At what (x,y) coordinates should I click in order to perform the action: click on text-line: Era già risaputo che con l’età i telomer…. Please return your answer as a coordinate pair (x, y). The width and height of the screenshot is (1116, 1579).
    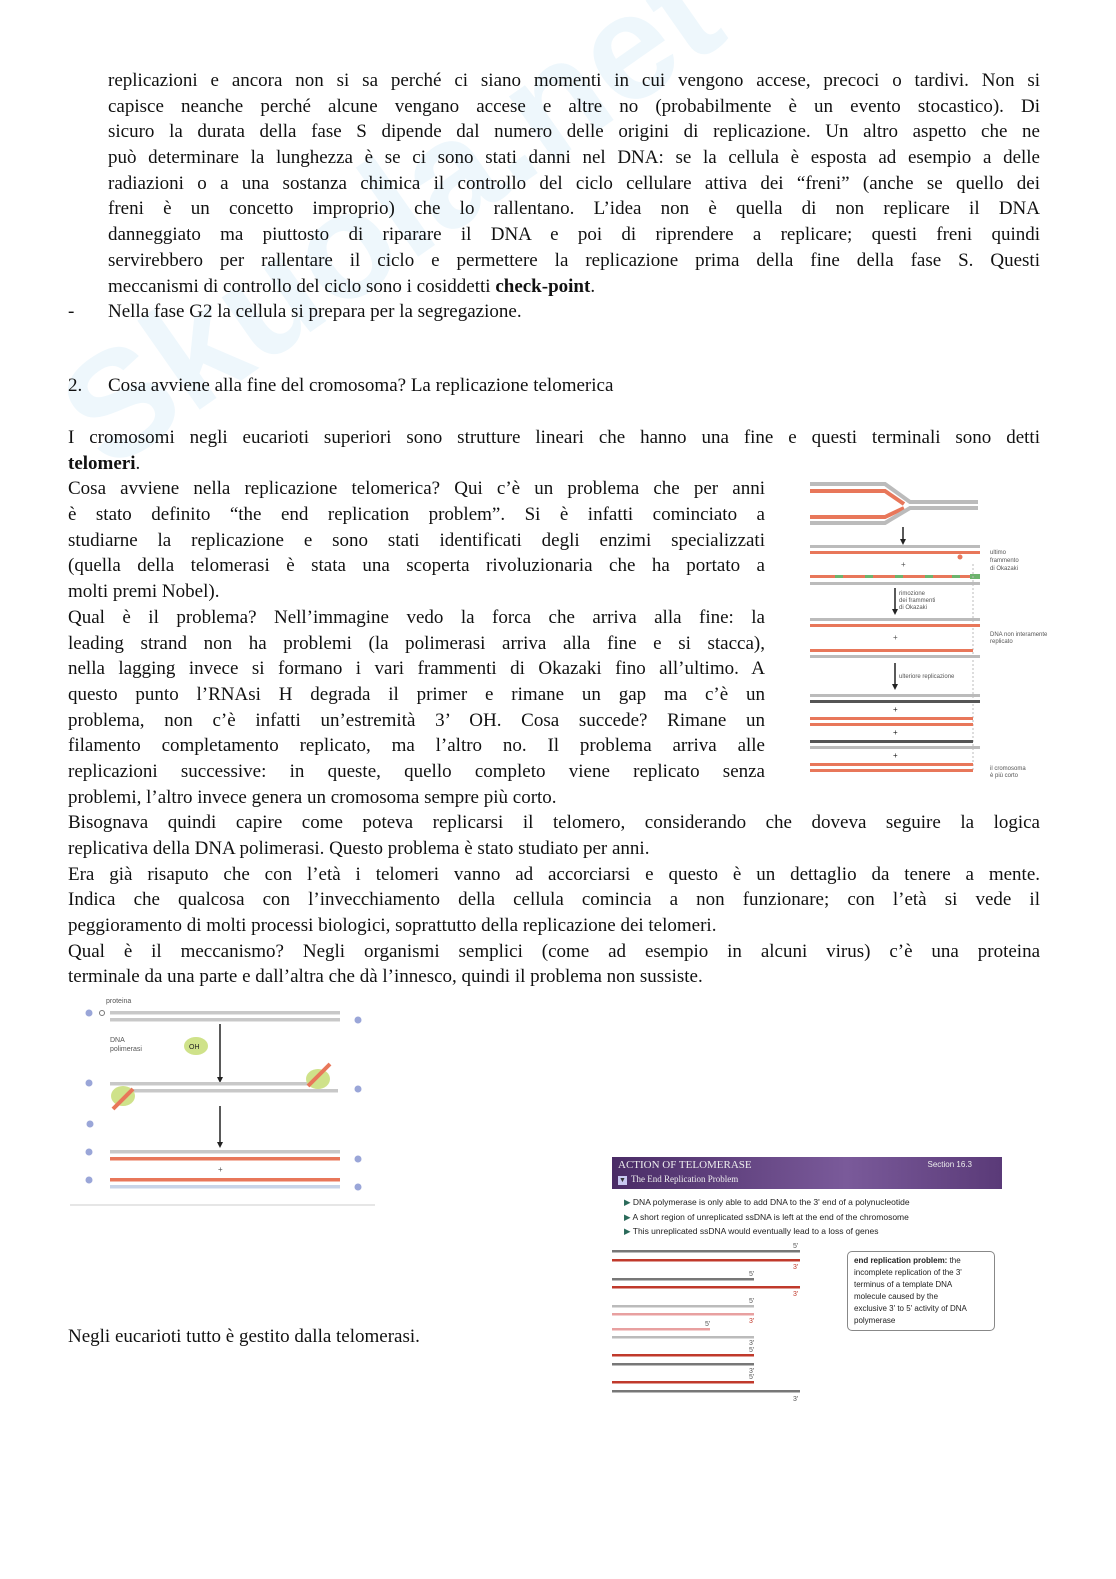
    Looking at the image, I should click on (554, 874).